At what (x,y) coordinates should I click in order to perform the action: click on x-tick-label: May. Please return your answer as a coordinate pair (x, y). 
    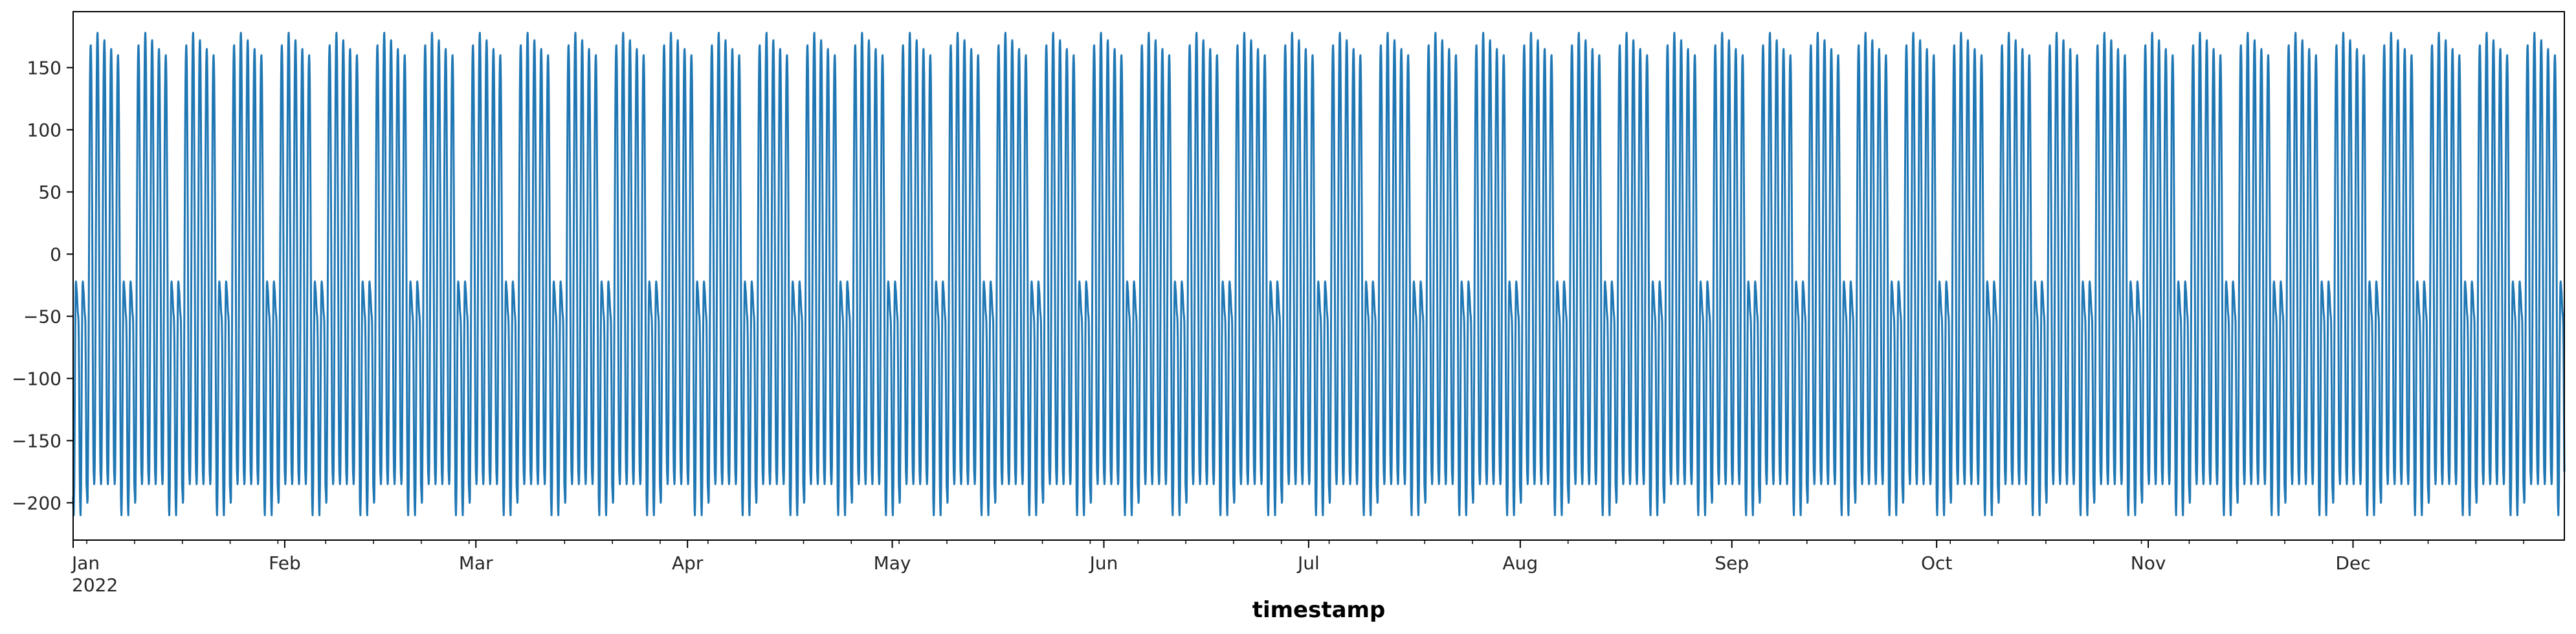
    Looking at the image, I should click on (892, 563).